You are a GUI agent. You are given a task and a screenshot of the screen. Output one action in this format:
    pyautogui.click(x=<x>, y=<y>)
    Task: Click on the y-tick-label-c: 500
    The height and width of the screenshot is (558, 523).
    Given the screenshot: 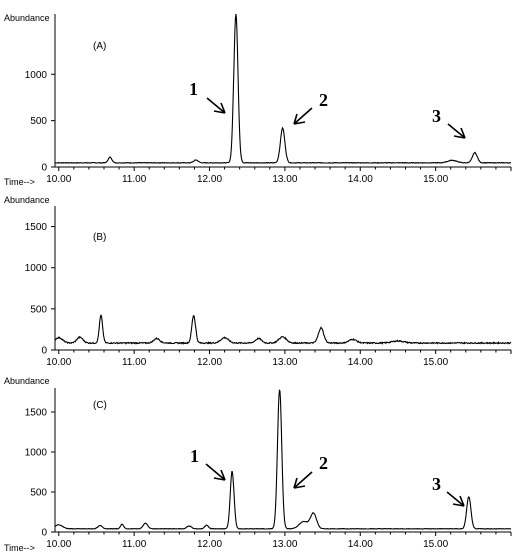 What is the action you would take?
    pyautogui.click(x=38, y=493)
    